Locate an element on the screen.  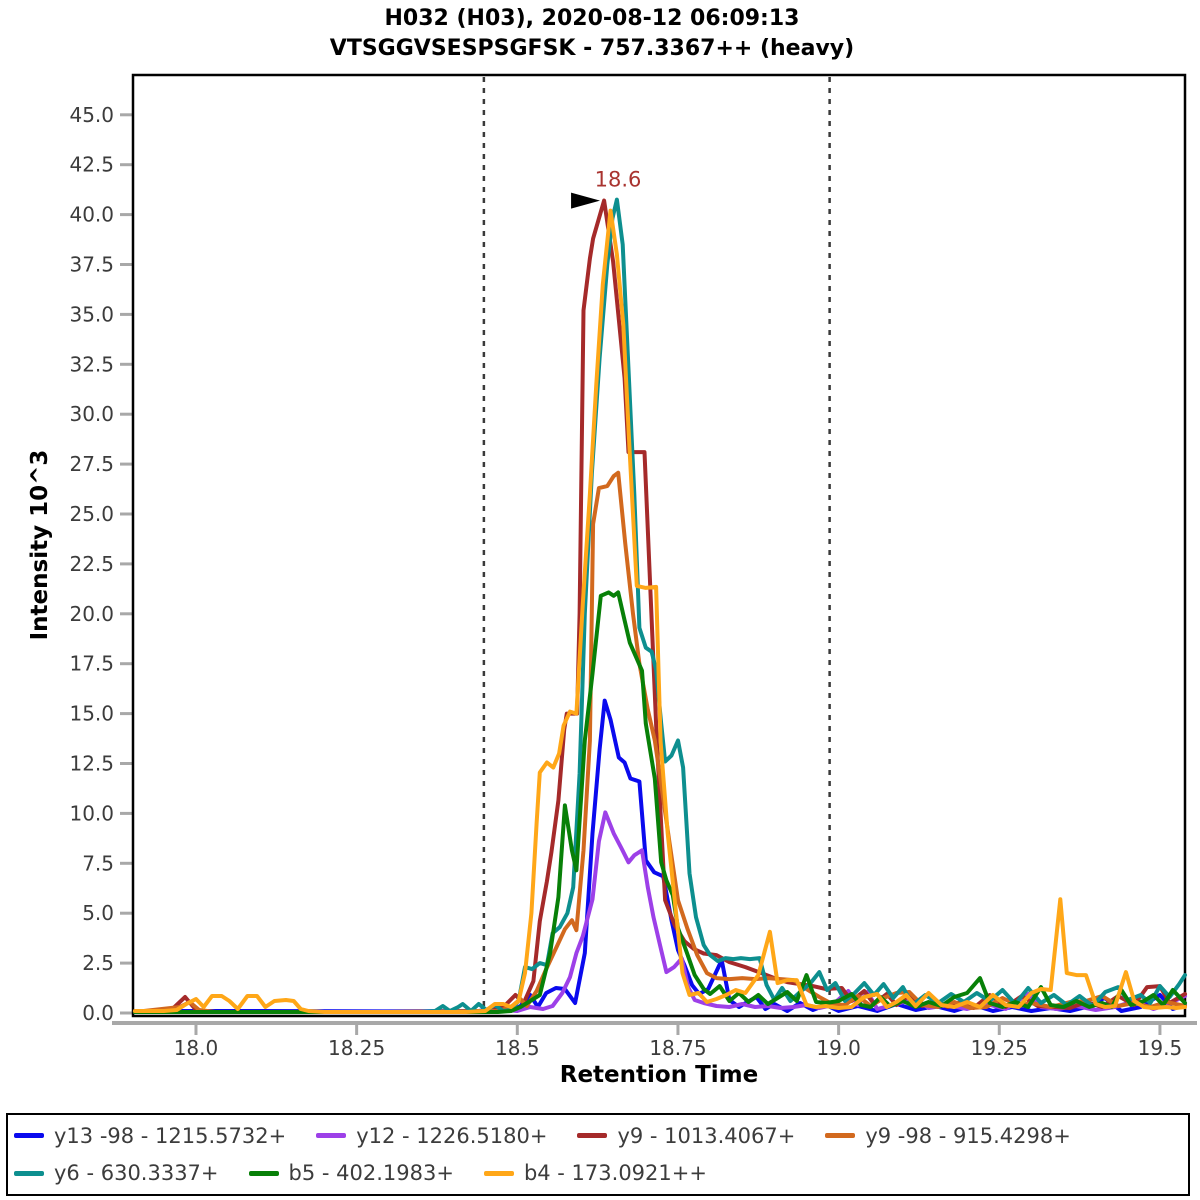
legend-label: y9 - 1013.4067+ is located at coordinates (706, 1135).